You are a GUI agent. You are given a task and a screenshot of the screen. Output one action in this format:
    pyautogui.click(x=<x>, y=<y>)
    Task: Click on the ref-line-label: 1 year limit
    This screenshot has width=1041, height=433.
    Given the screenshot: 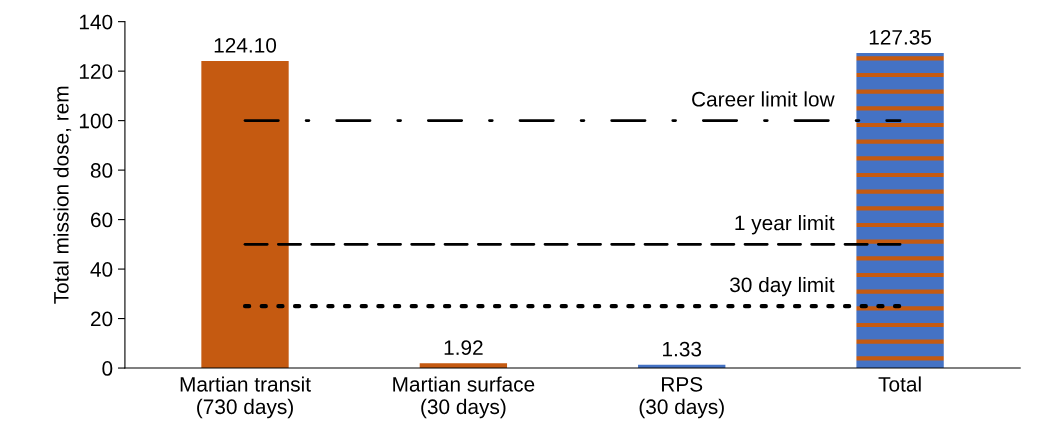 What is the action you would take?
    pyautogui.click(x=785, y=225)
    